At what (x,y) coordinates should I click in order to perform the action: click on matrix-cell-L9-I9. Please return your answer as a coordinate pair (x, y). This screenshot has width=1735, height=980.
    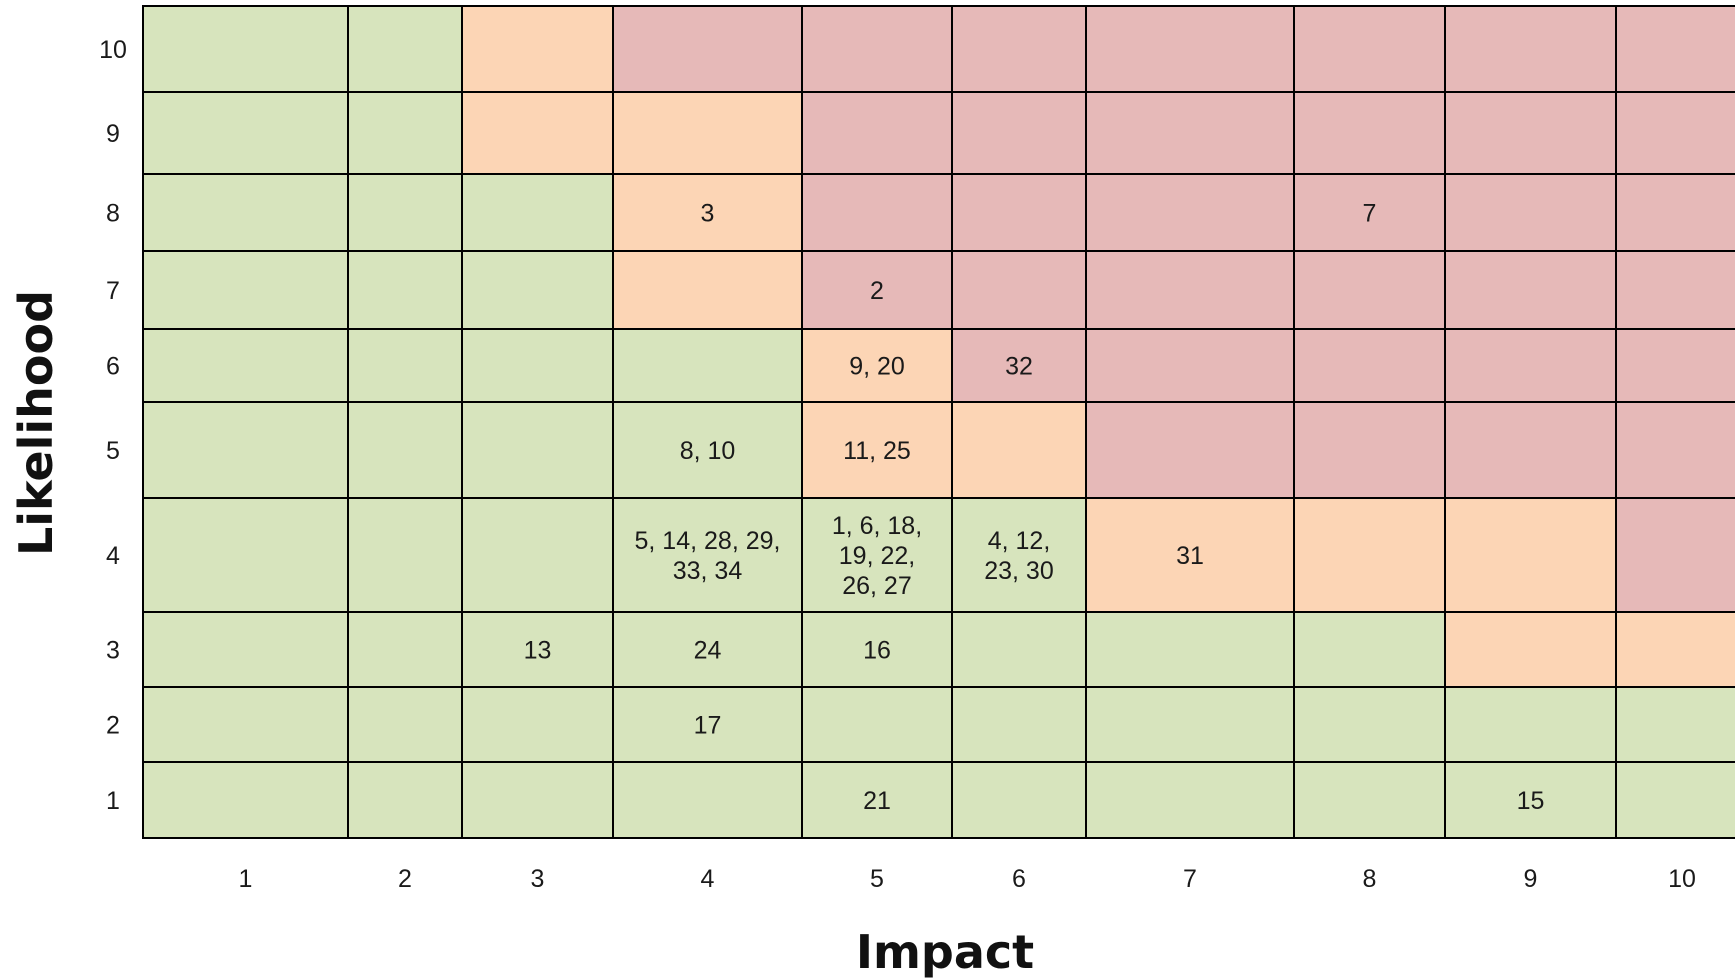
    Looking at the image, I should click on (1530, 133).